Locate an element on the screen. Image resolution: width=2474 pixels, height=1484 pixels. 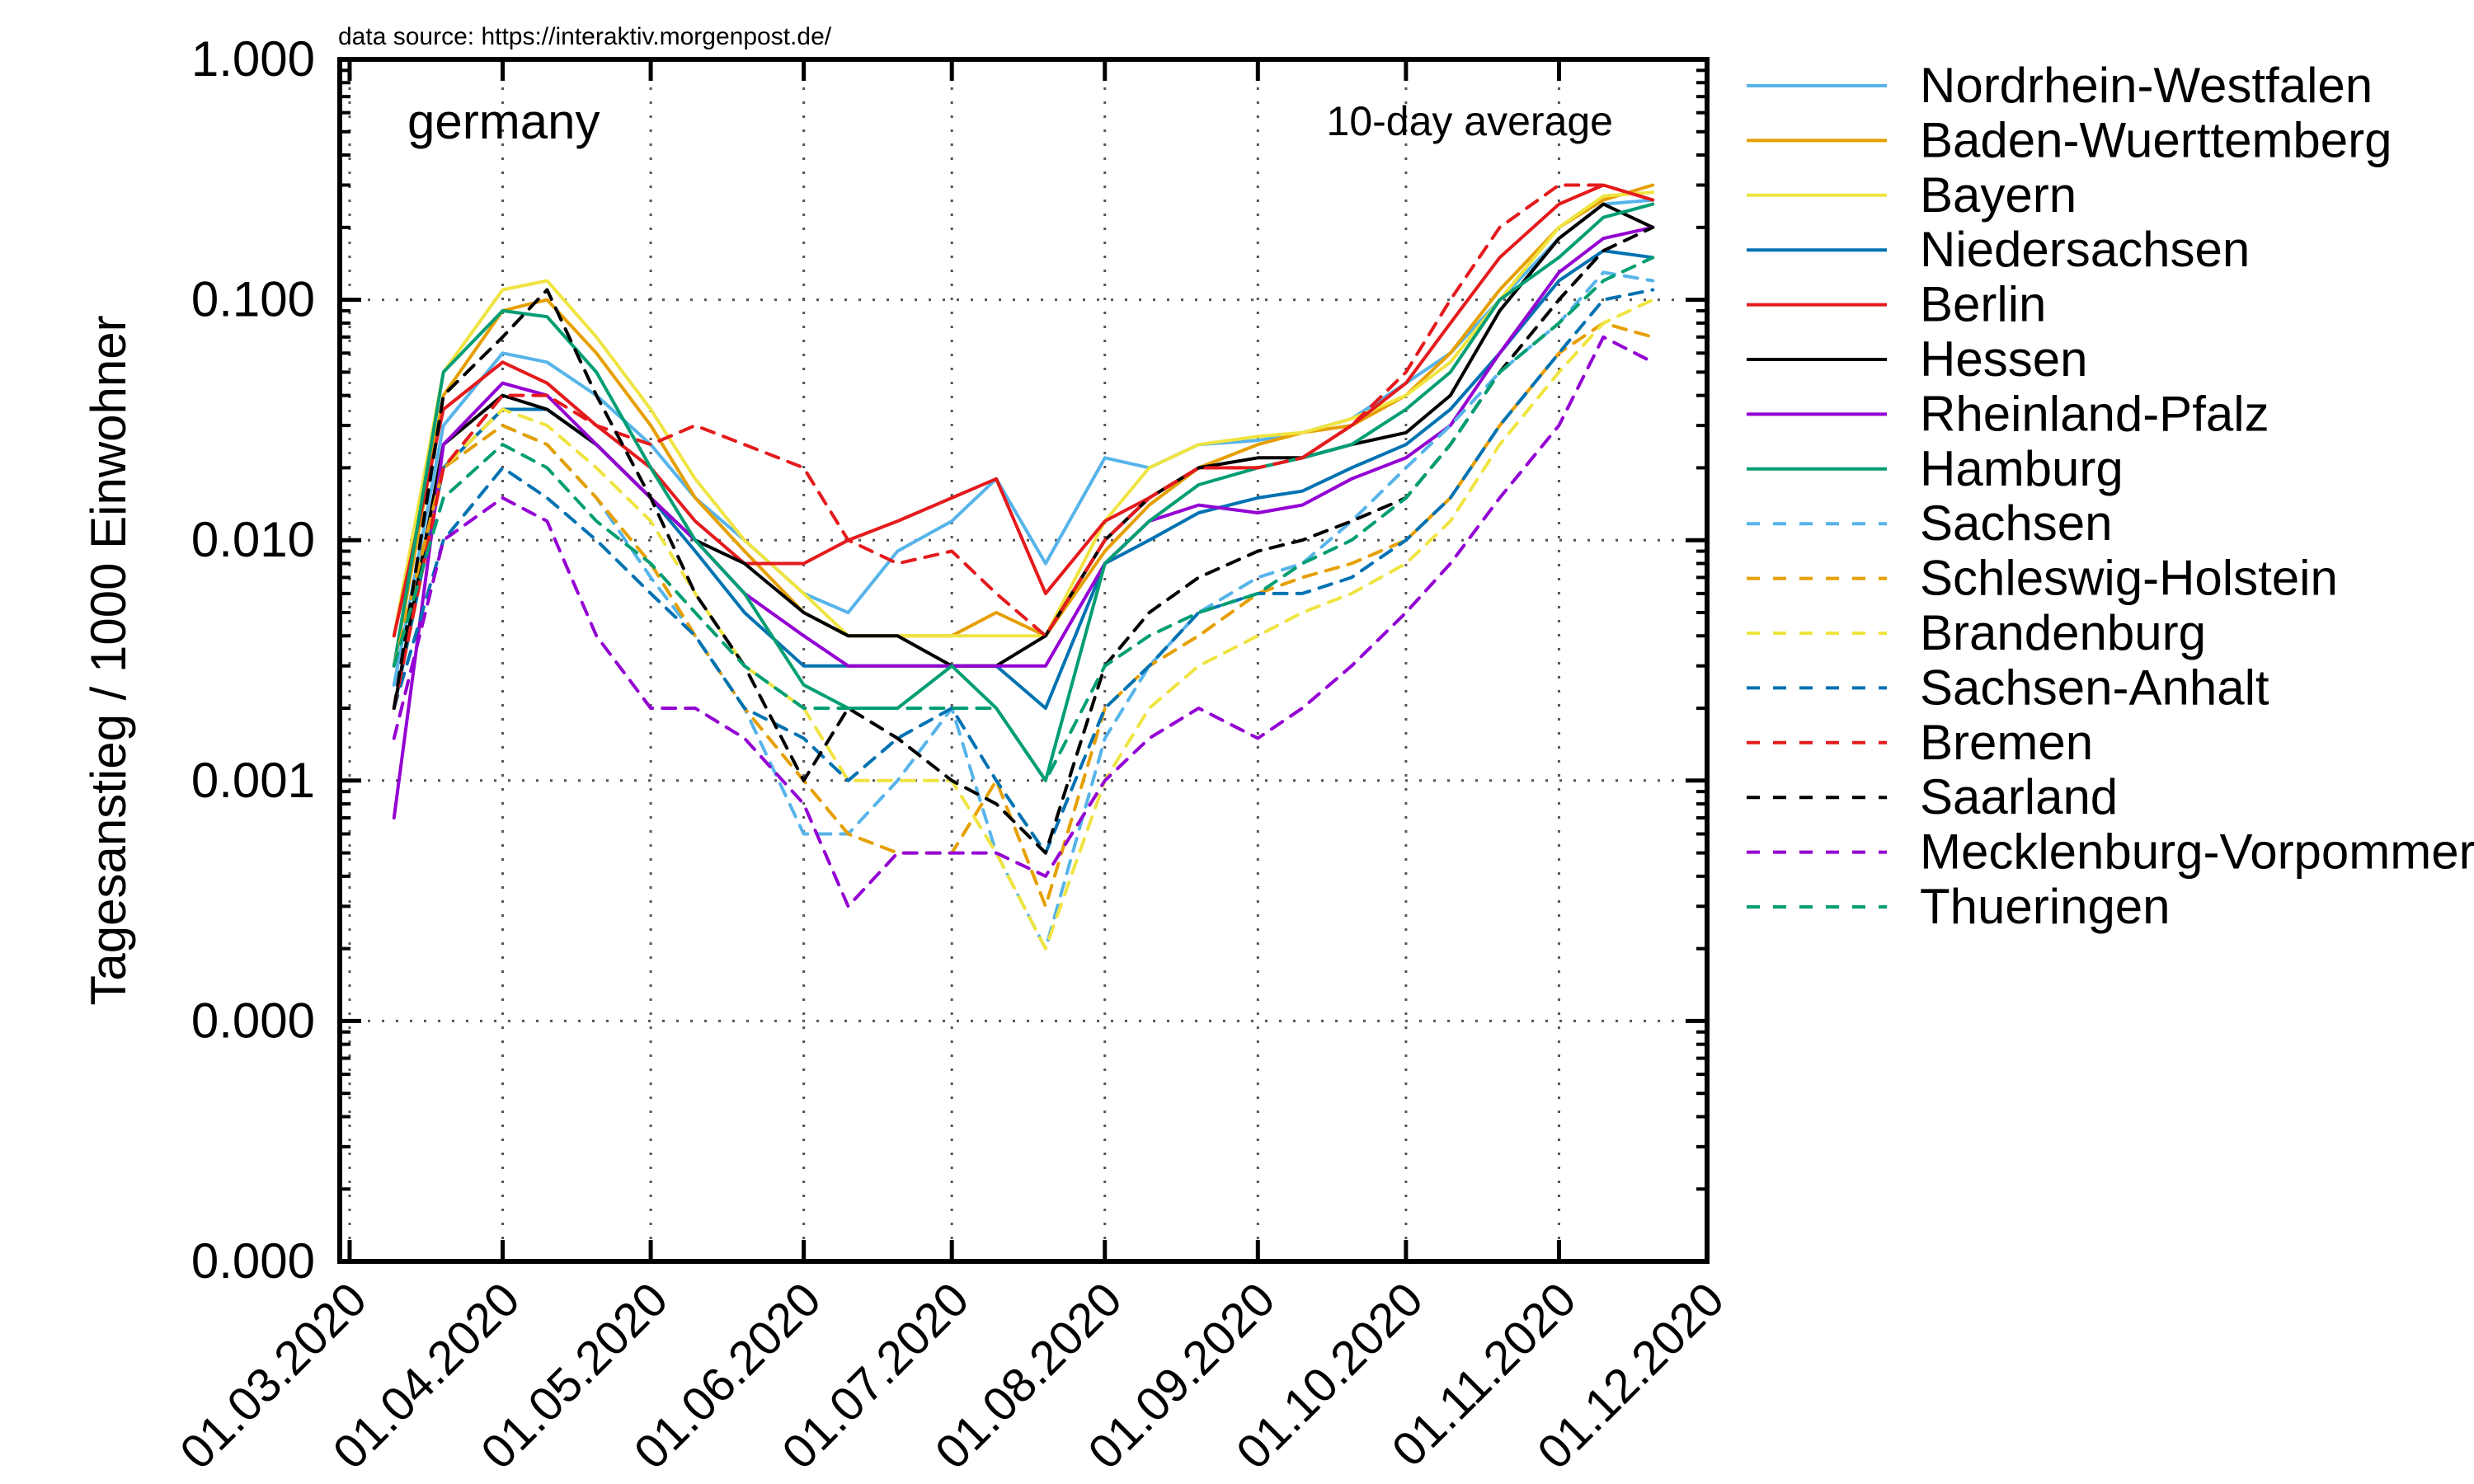
y-axis-label: Tagesanstieg / 1000 Einwohner is located at coordinates (108, 660).